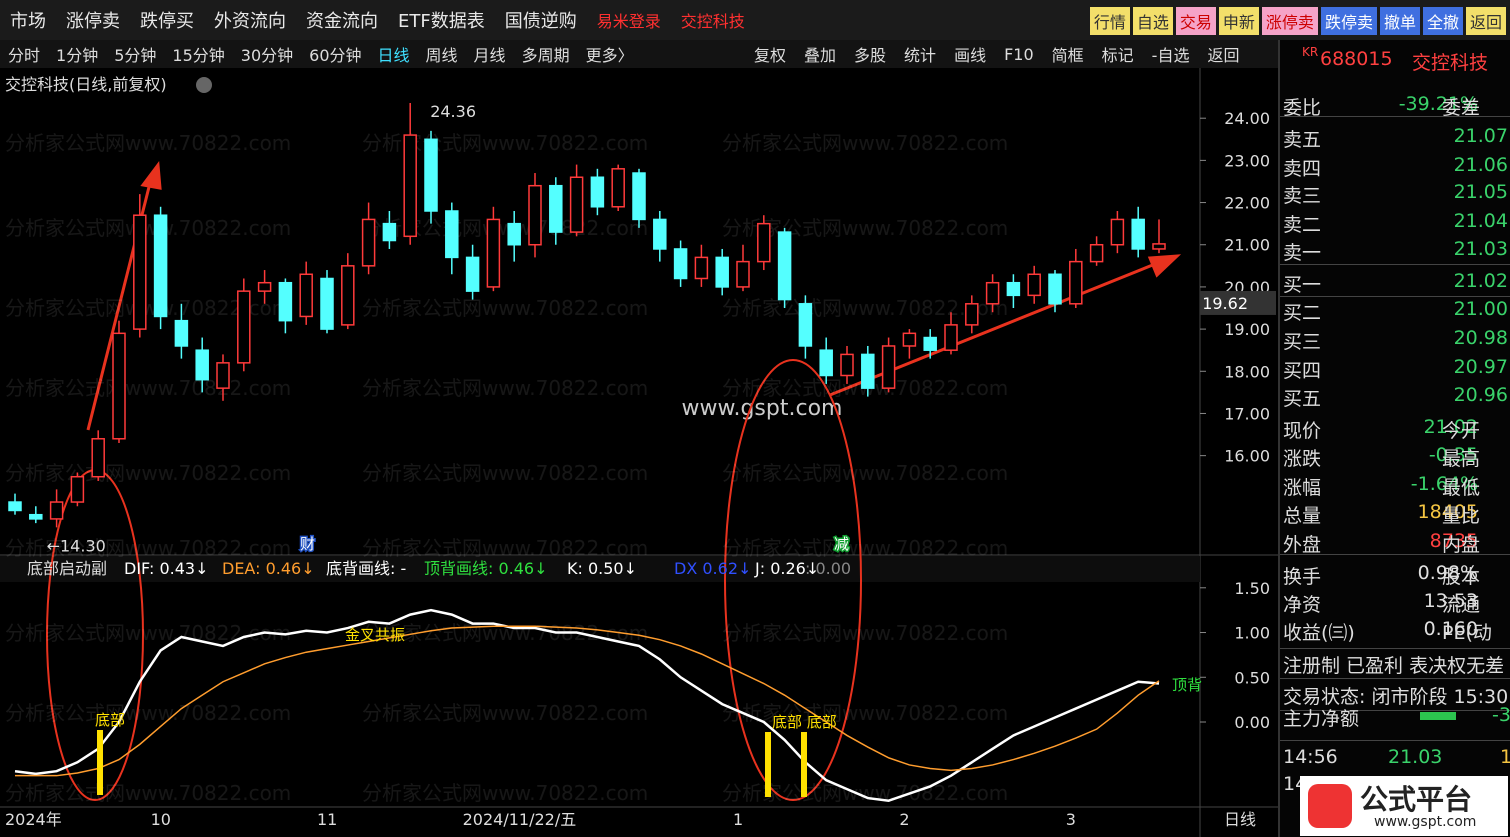 Image resolution: width=1510 pixels, height=837 pixels. What do you see at coordinates (1067, 55) in the screenshot?
I see `tool-button: 简框` at bounding box center [1067, 55].